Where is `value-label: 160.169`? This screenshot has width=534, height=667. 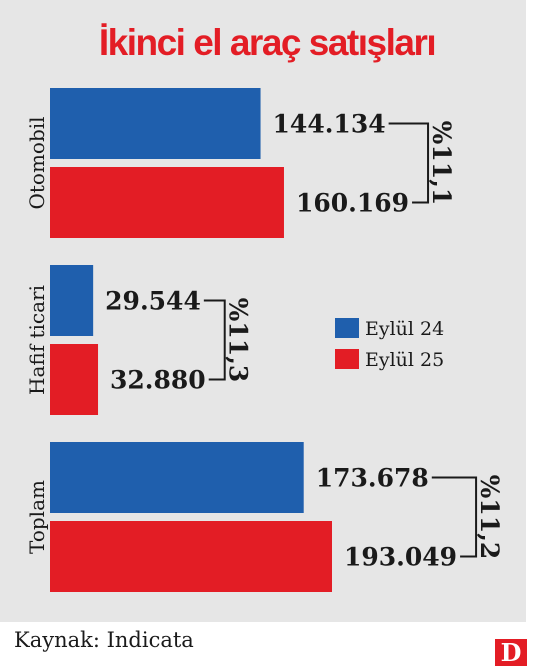 value-label: 160.169 is located at coordinates (352, 203).